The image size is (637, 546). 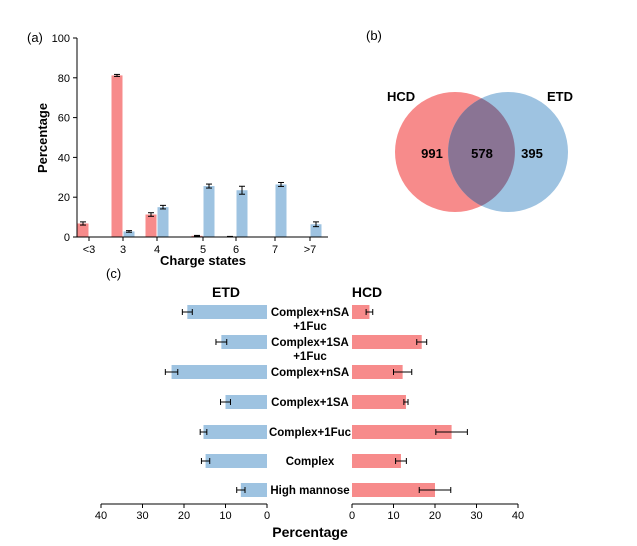 What do you see at coordinates (67, 238) in the screenshot?
I see `y-tick-label: 0` at bounding box center [67, 238].